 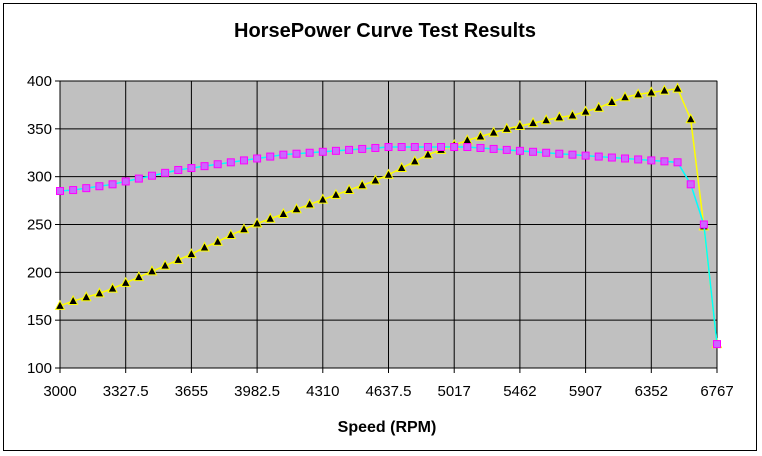 I want to click on x-tick-label-8: 5907, so click(x=585, y=391).